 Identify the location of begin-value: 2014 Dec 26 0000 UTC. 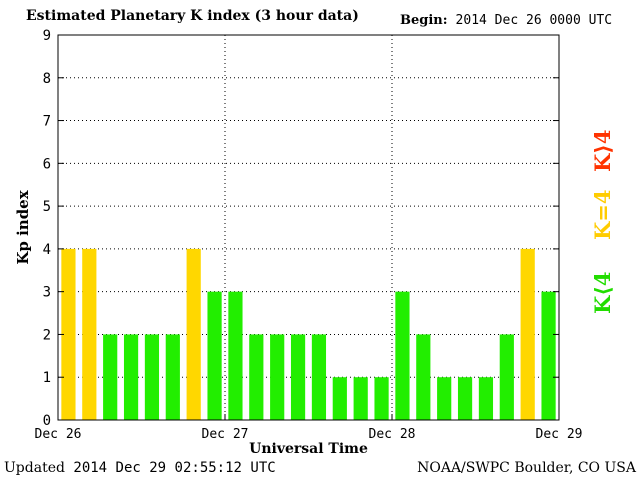
(534, 20).